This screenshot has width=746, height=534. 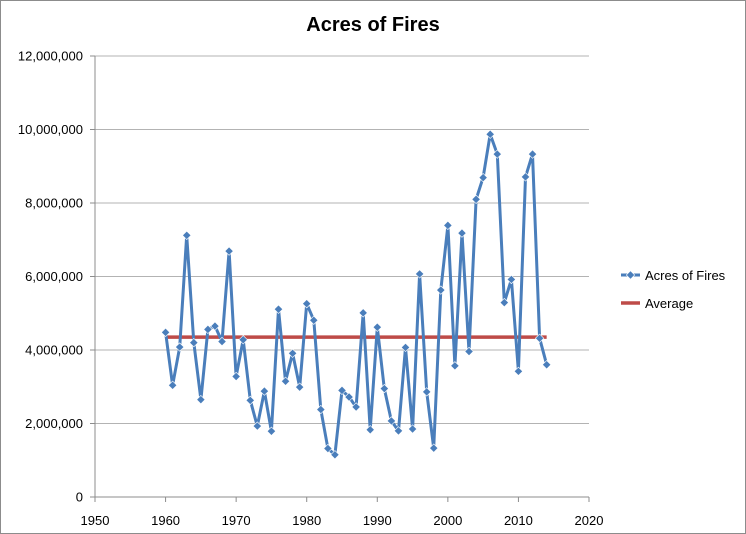 What do you see at coordinates (373, 25) in the screenshot?
I see `chart-title: Acres of Fires` at bounding box center [373, 25].